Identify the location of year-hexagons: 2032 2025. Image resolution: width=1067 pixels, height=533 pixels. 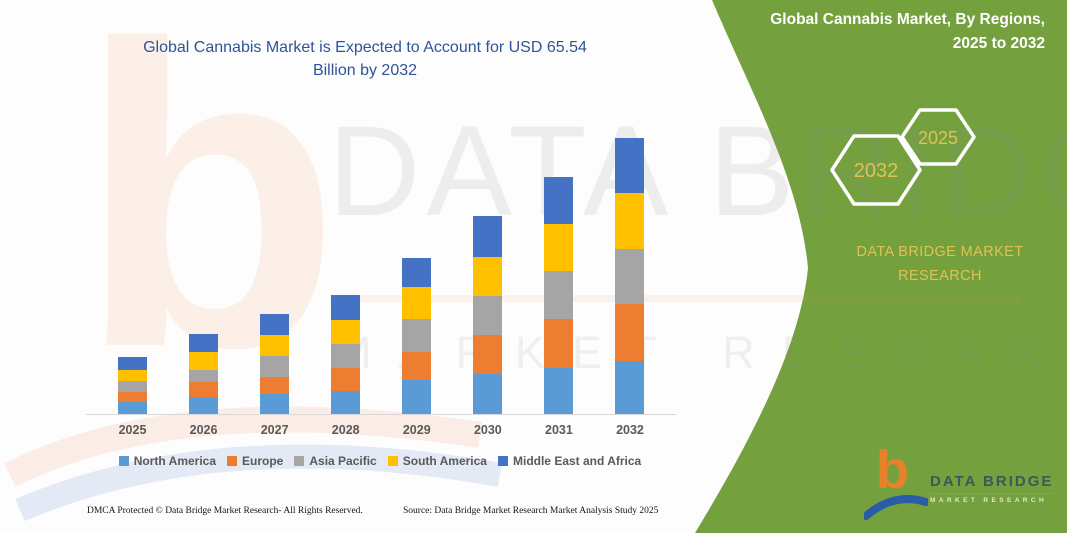
(903, 157).